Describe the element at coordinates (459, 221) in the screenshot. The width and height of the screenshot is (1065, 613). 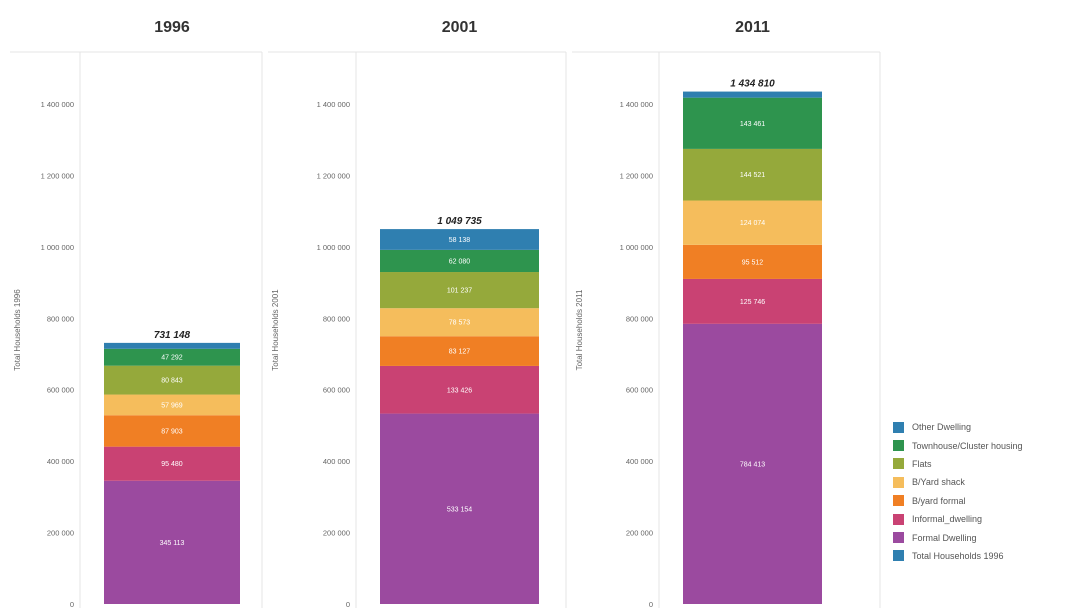
I see `total-label: 1 049 735` at that location.